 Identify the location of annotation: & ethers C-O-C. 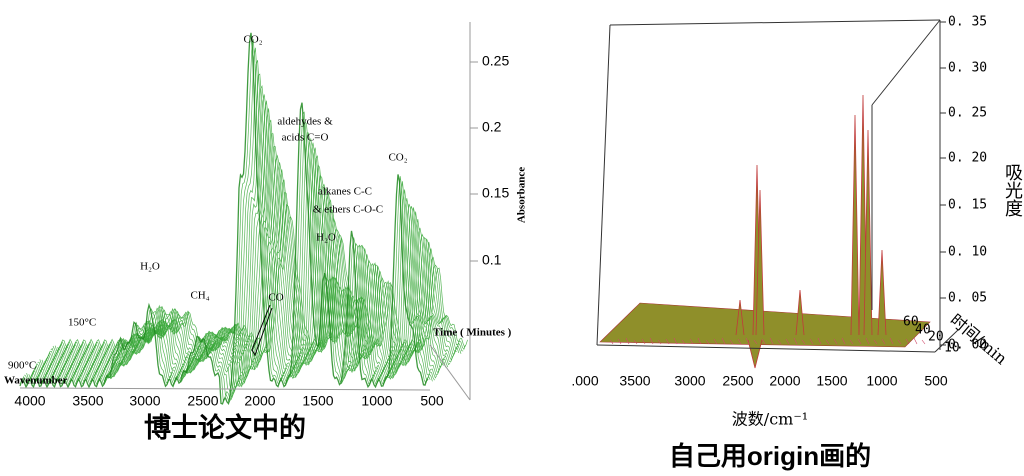
(348, 210).